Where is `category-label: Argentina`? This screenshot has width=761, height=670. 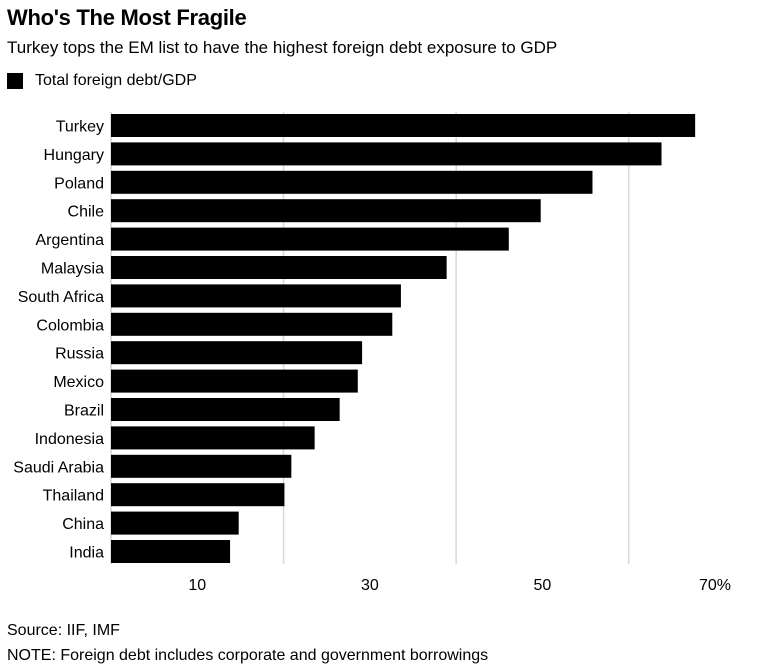
category-label: Argentina is located at coordinates (70, 240).